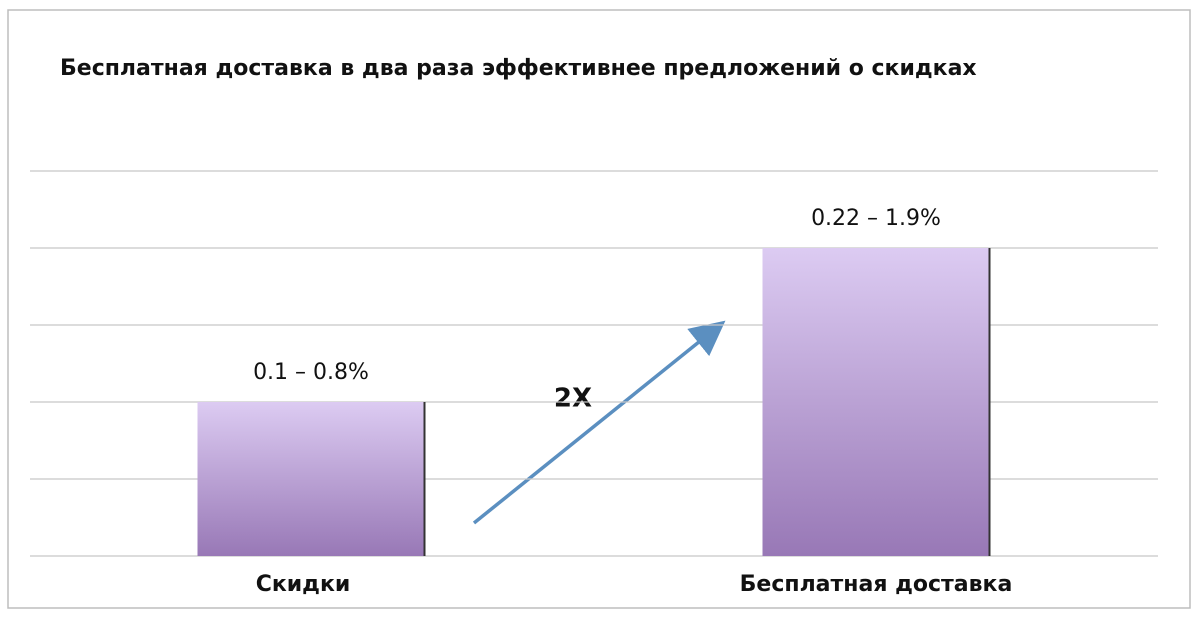 The height and width of the screenshot is (625, 1201). Describe the element at coordinates (573, 399) in the screenshot. I see `annotation: 2X` at that location.